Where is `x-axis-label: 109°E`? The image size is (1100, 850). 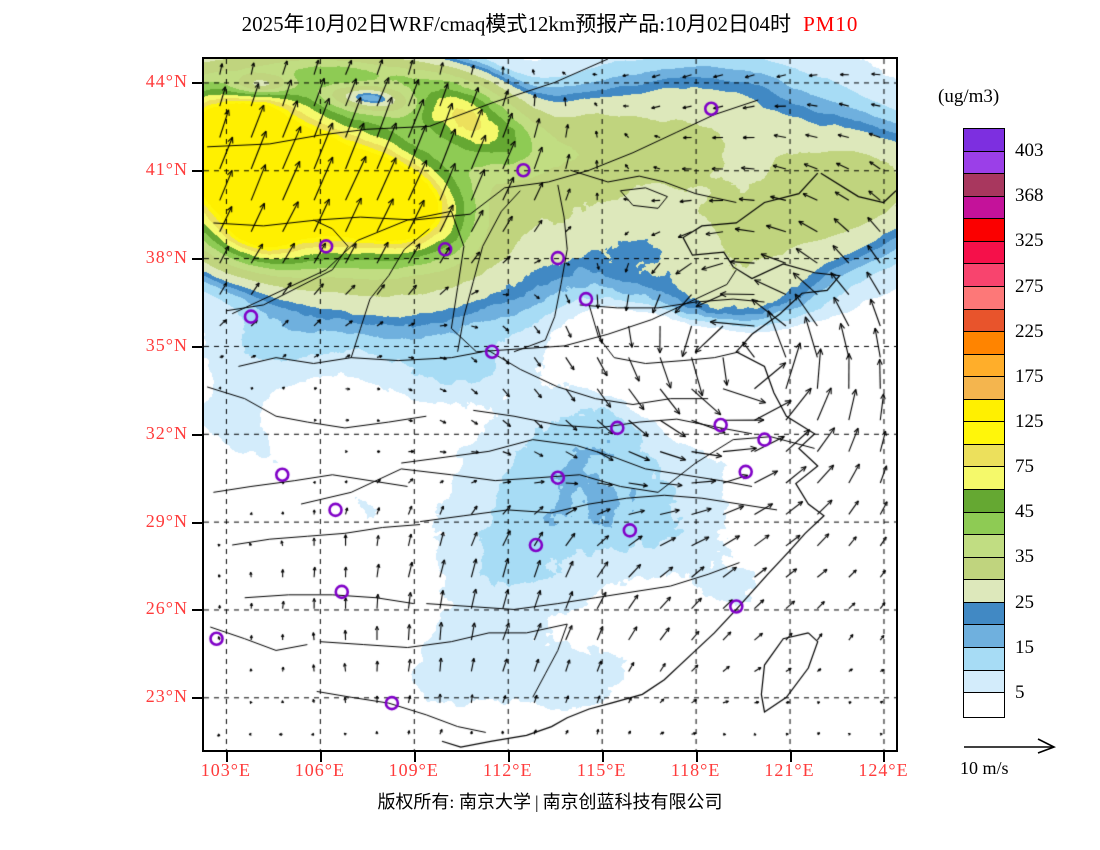 x-axis-label: 109°E is located at coordinates (413, 770).